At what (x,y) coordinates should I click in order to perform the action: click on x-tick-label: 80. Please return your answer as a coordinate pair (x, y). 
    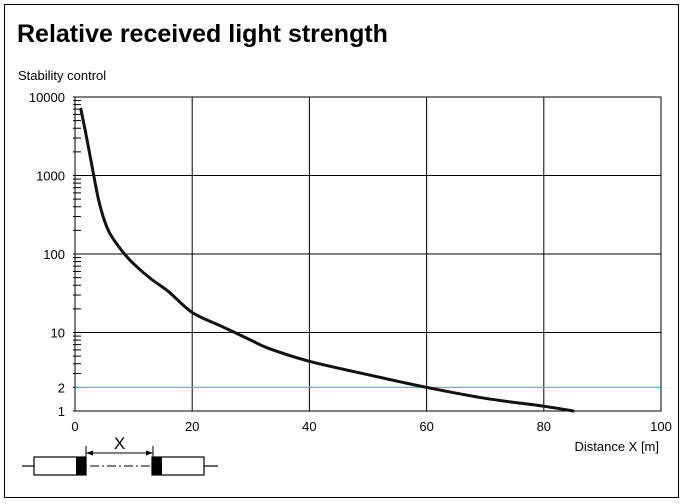
    Looking at the image, I should click on (544, 426).